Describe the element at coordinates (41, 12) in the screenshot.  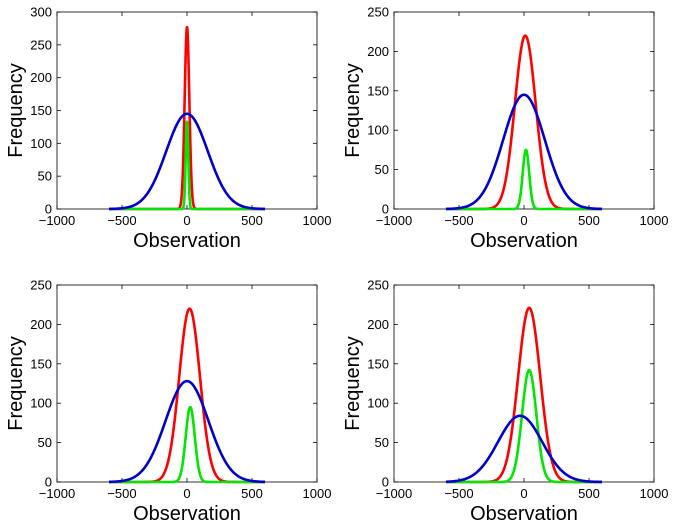
I see `y-tick-label: 300` at that location.